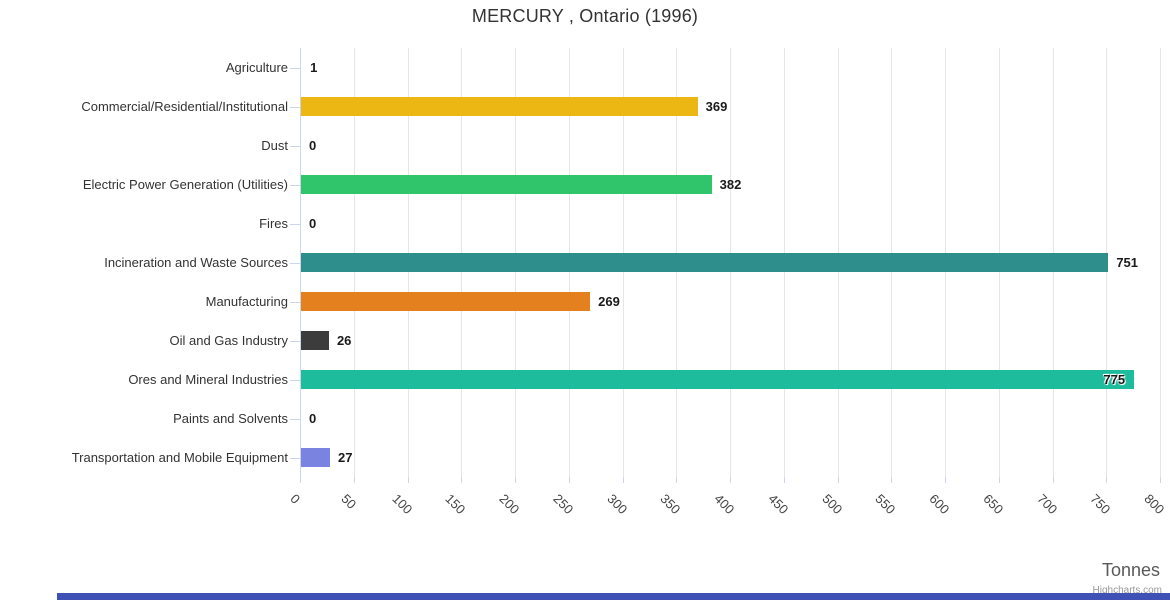 The height and width of the screenshot is (600, 1170). I want to click on x-axis-tick-label: 0, so click(294, 499).